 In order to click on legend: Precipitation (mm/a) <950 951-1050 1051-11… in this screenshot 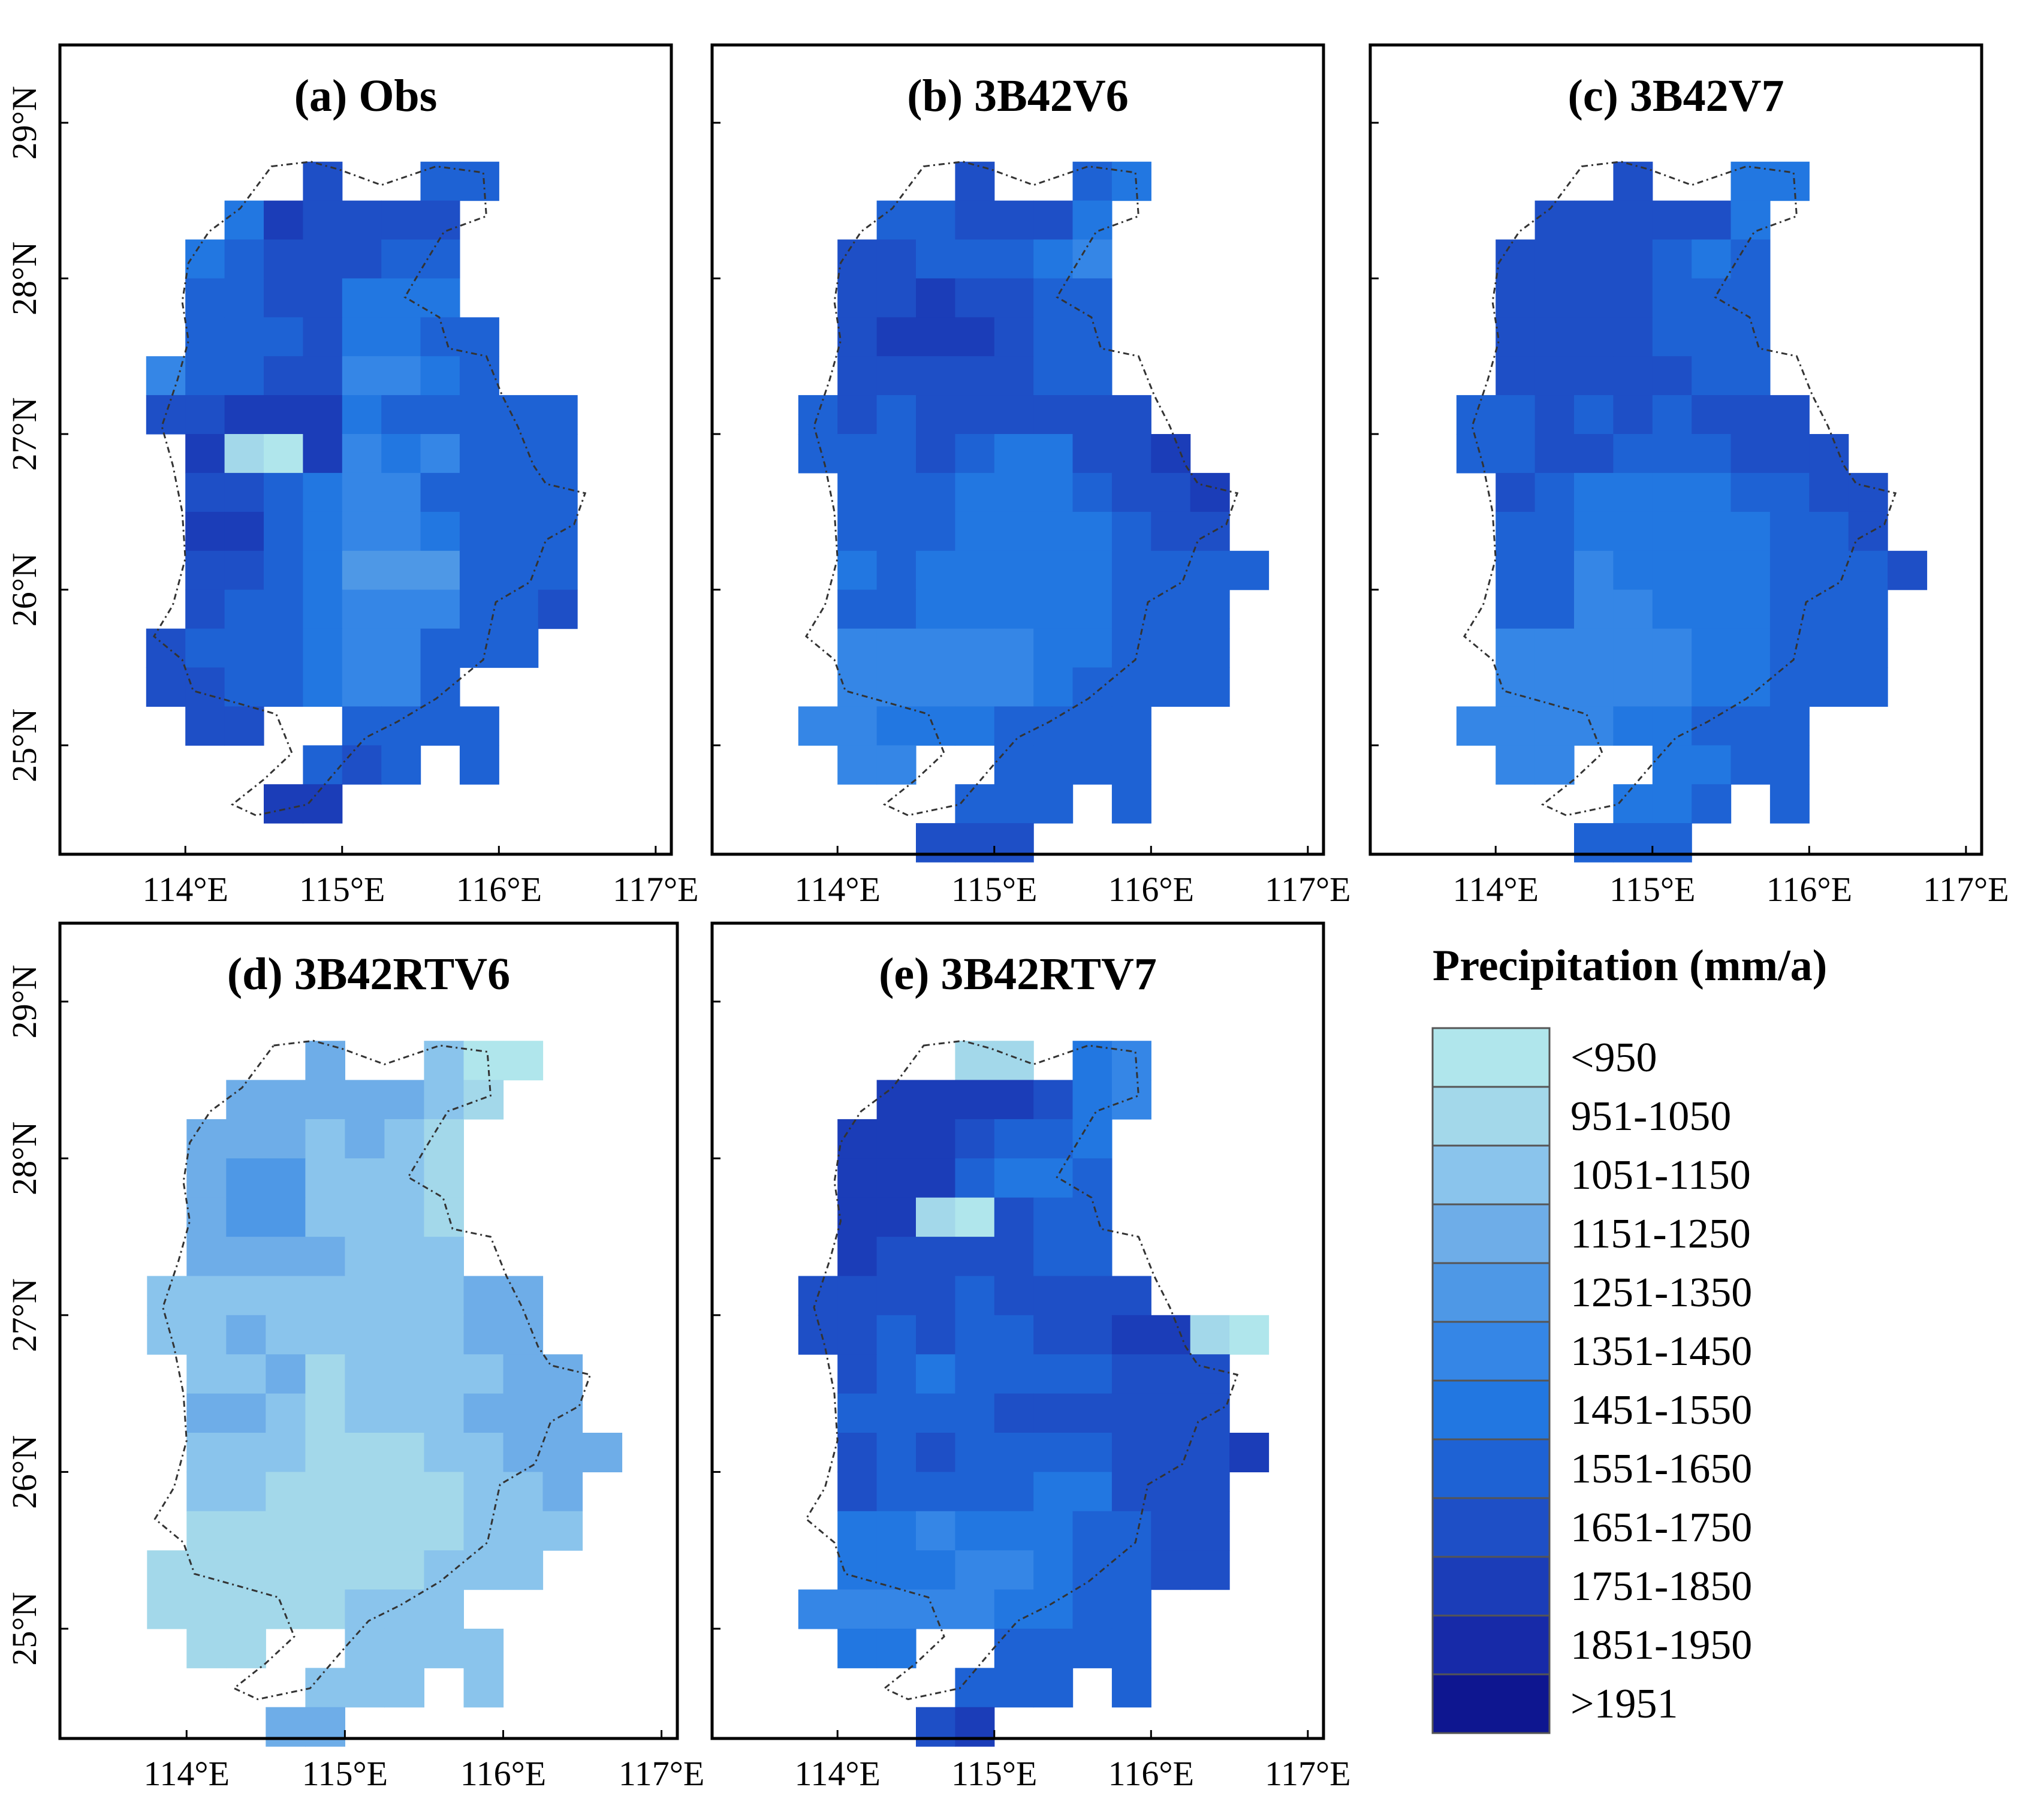, I will do `click(1629, 1337)`.